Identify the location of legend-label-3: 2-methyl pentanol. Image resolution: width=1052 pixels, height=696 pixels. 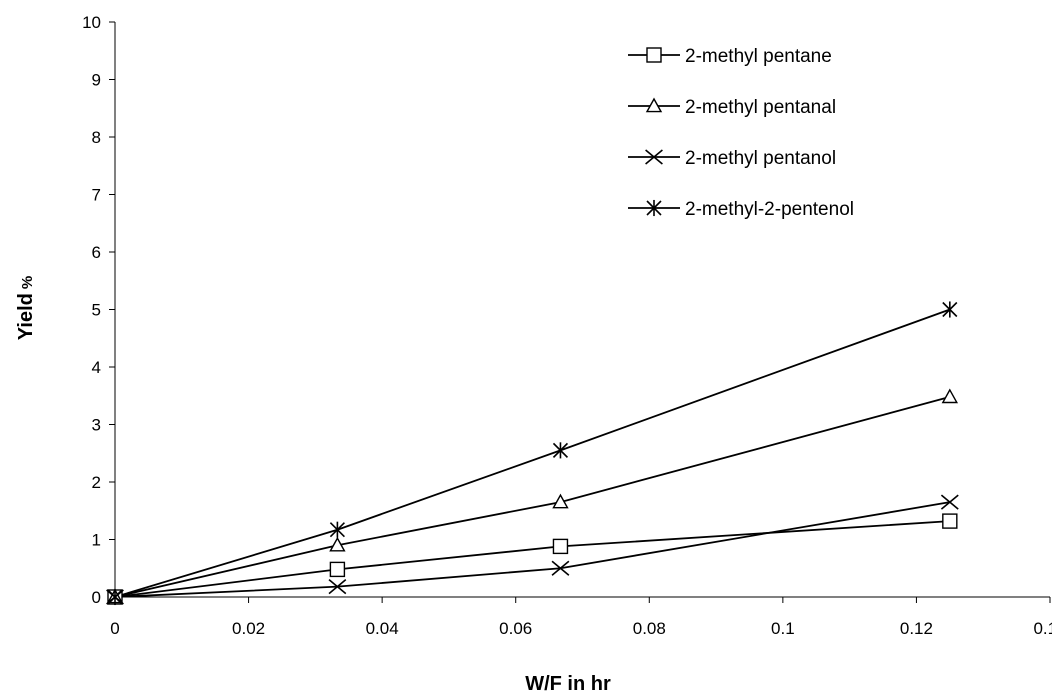
(760, 158).